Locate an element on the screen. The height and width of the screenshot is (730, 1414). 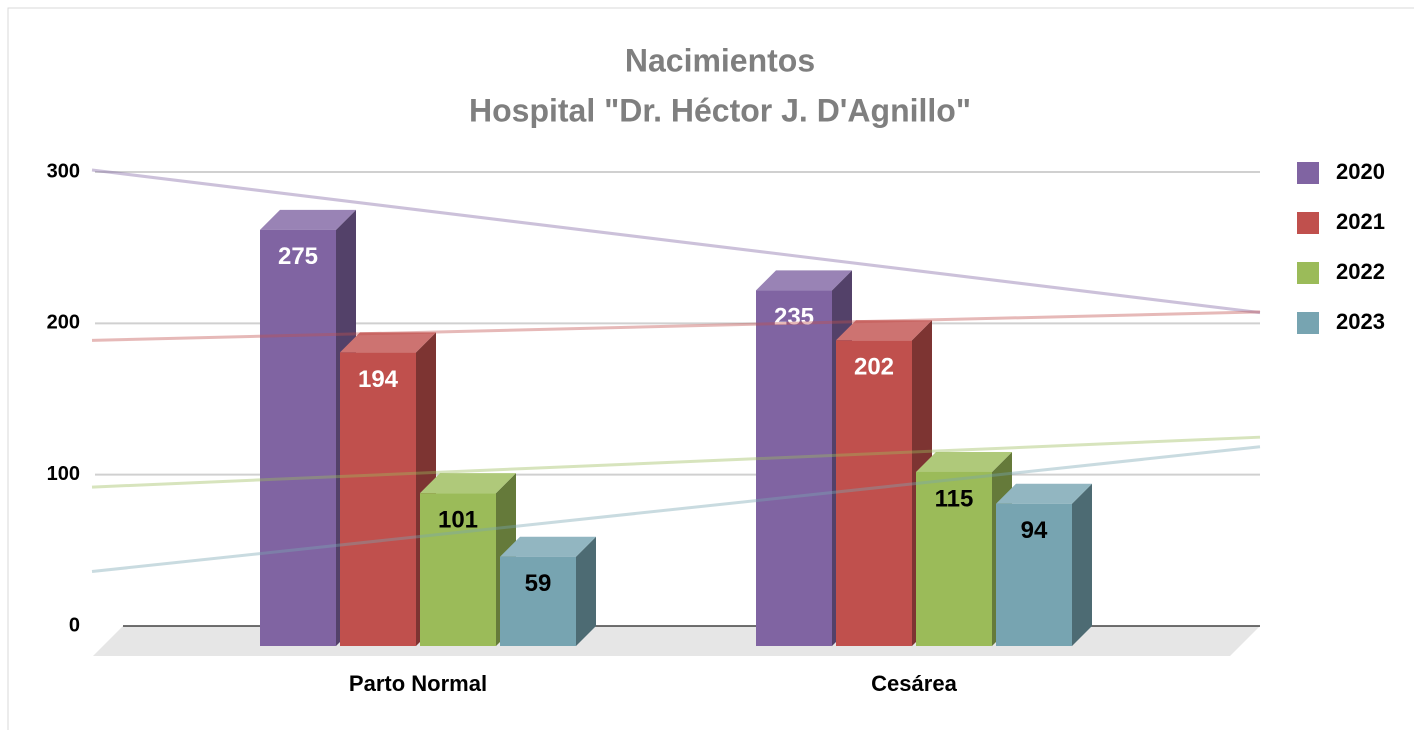
data-label: 202 is located at coordinates (874, 367).